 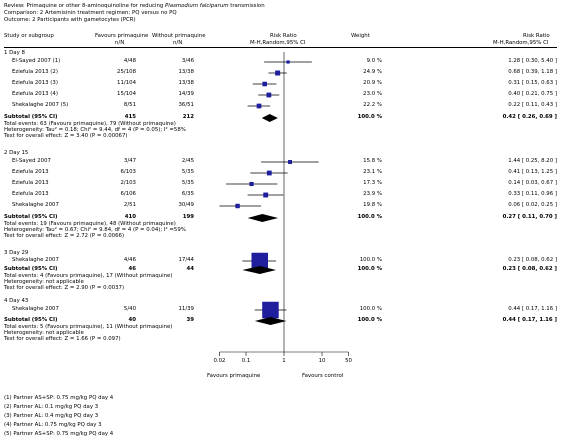 What do you see at coordinates (31, 161) in the screenshot?
I see `study-name: El-Sayed 2007` at bounding box center [31, 161].